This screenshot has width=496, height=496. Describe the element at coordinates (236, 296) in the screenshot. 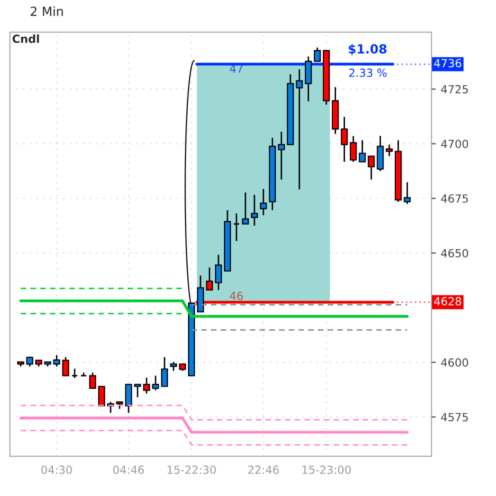

I see `annotation: 46` at that location.